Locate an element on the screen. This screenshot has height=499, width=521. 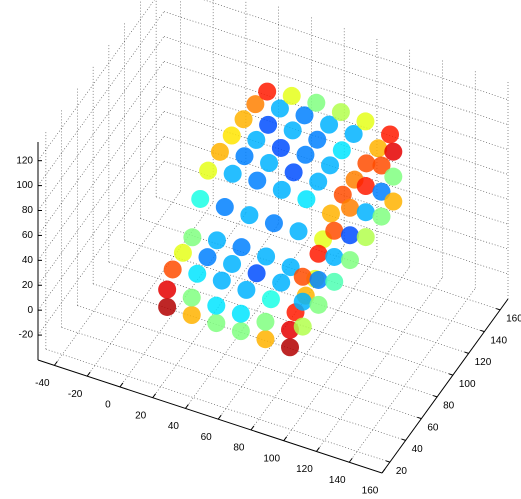
x-tick-label: 140 is located at coordinates (337, 480).